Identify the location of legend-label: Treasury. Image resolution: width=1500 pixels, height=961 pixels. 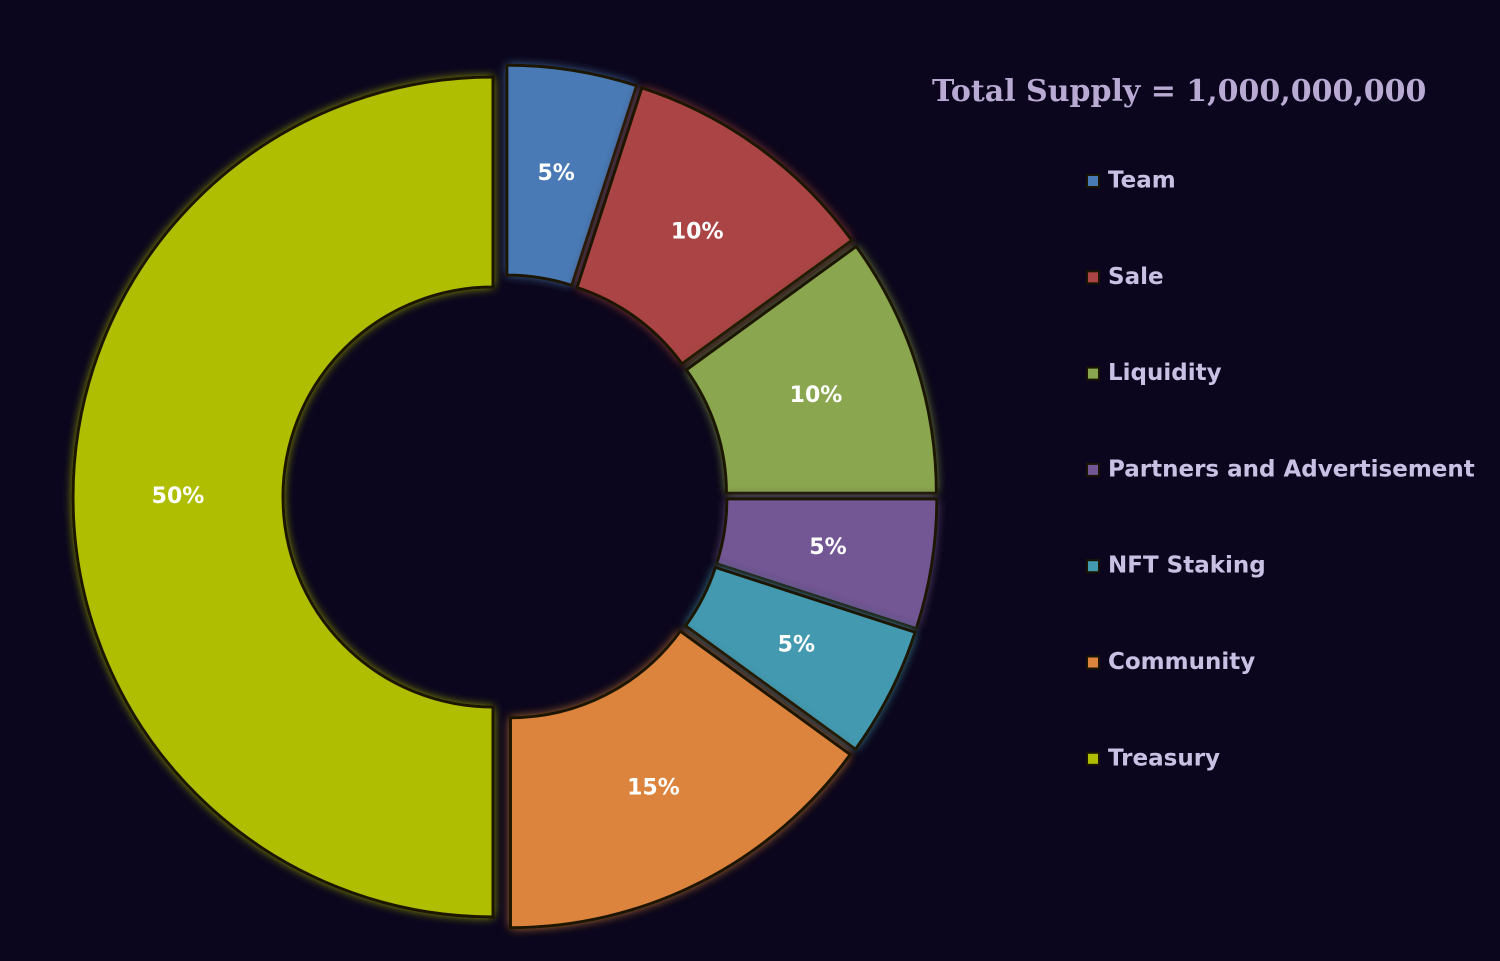
(1164, 758).